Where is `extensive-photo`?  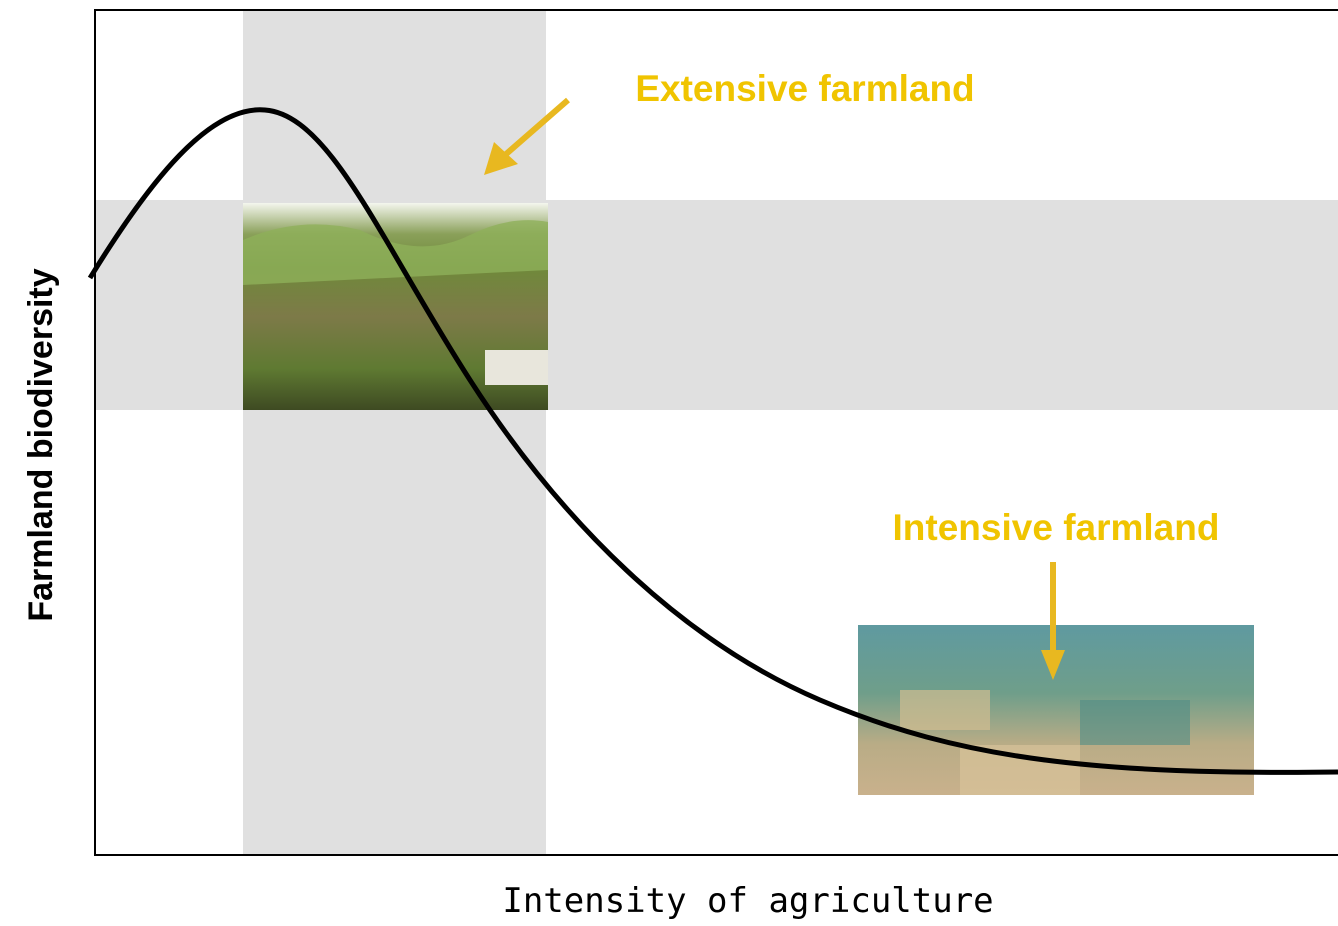
extensive-photo is located at coordinates (395, 306).